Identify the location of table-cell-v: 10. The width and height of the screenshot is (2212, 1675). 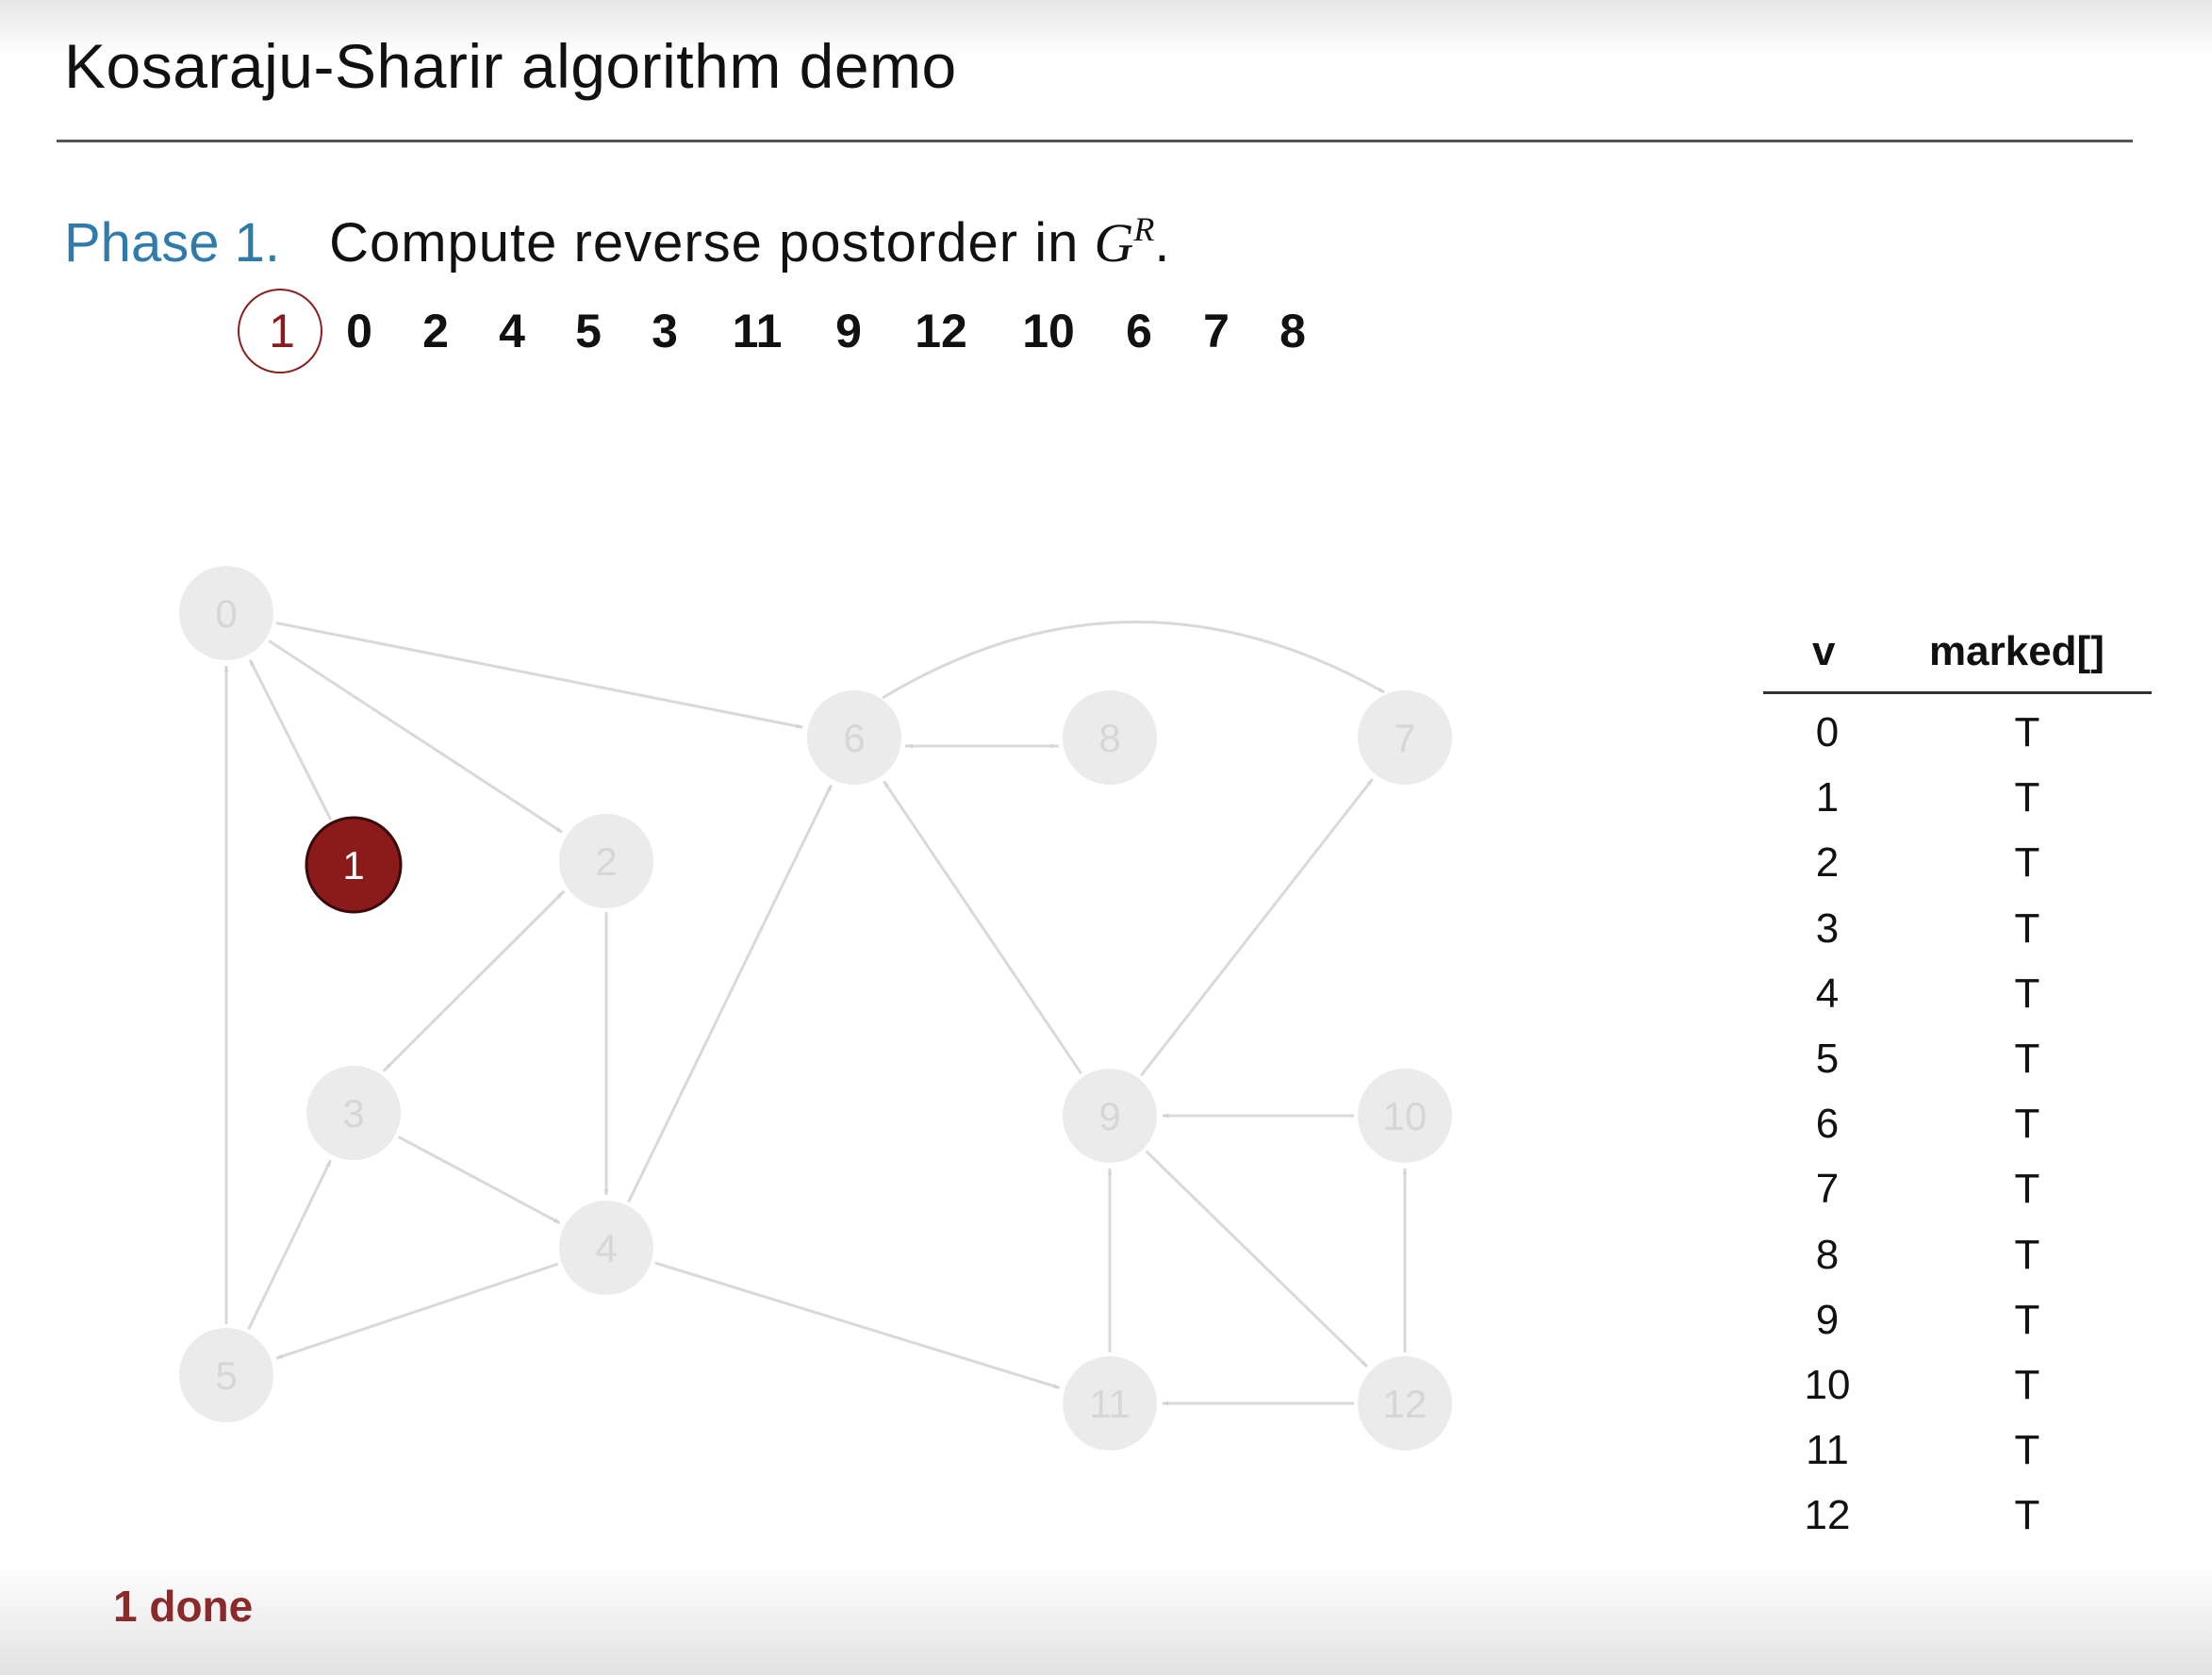
(1827, 1385).